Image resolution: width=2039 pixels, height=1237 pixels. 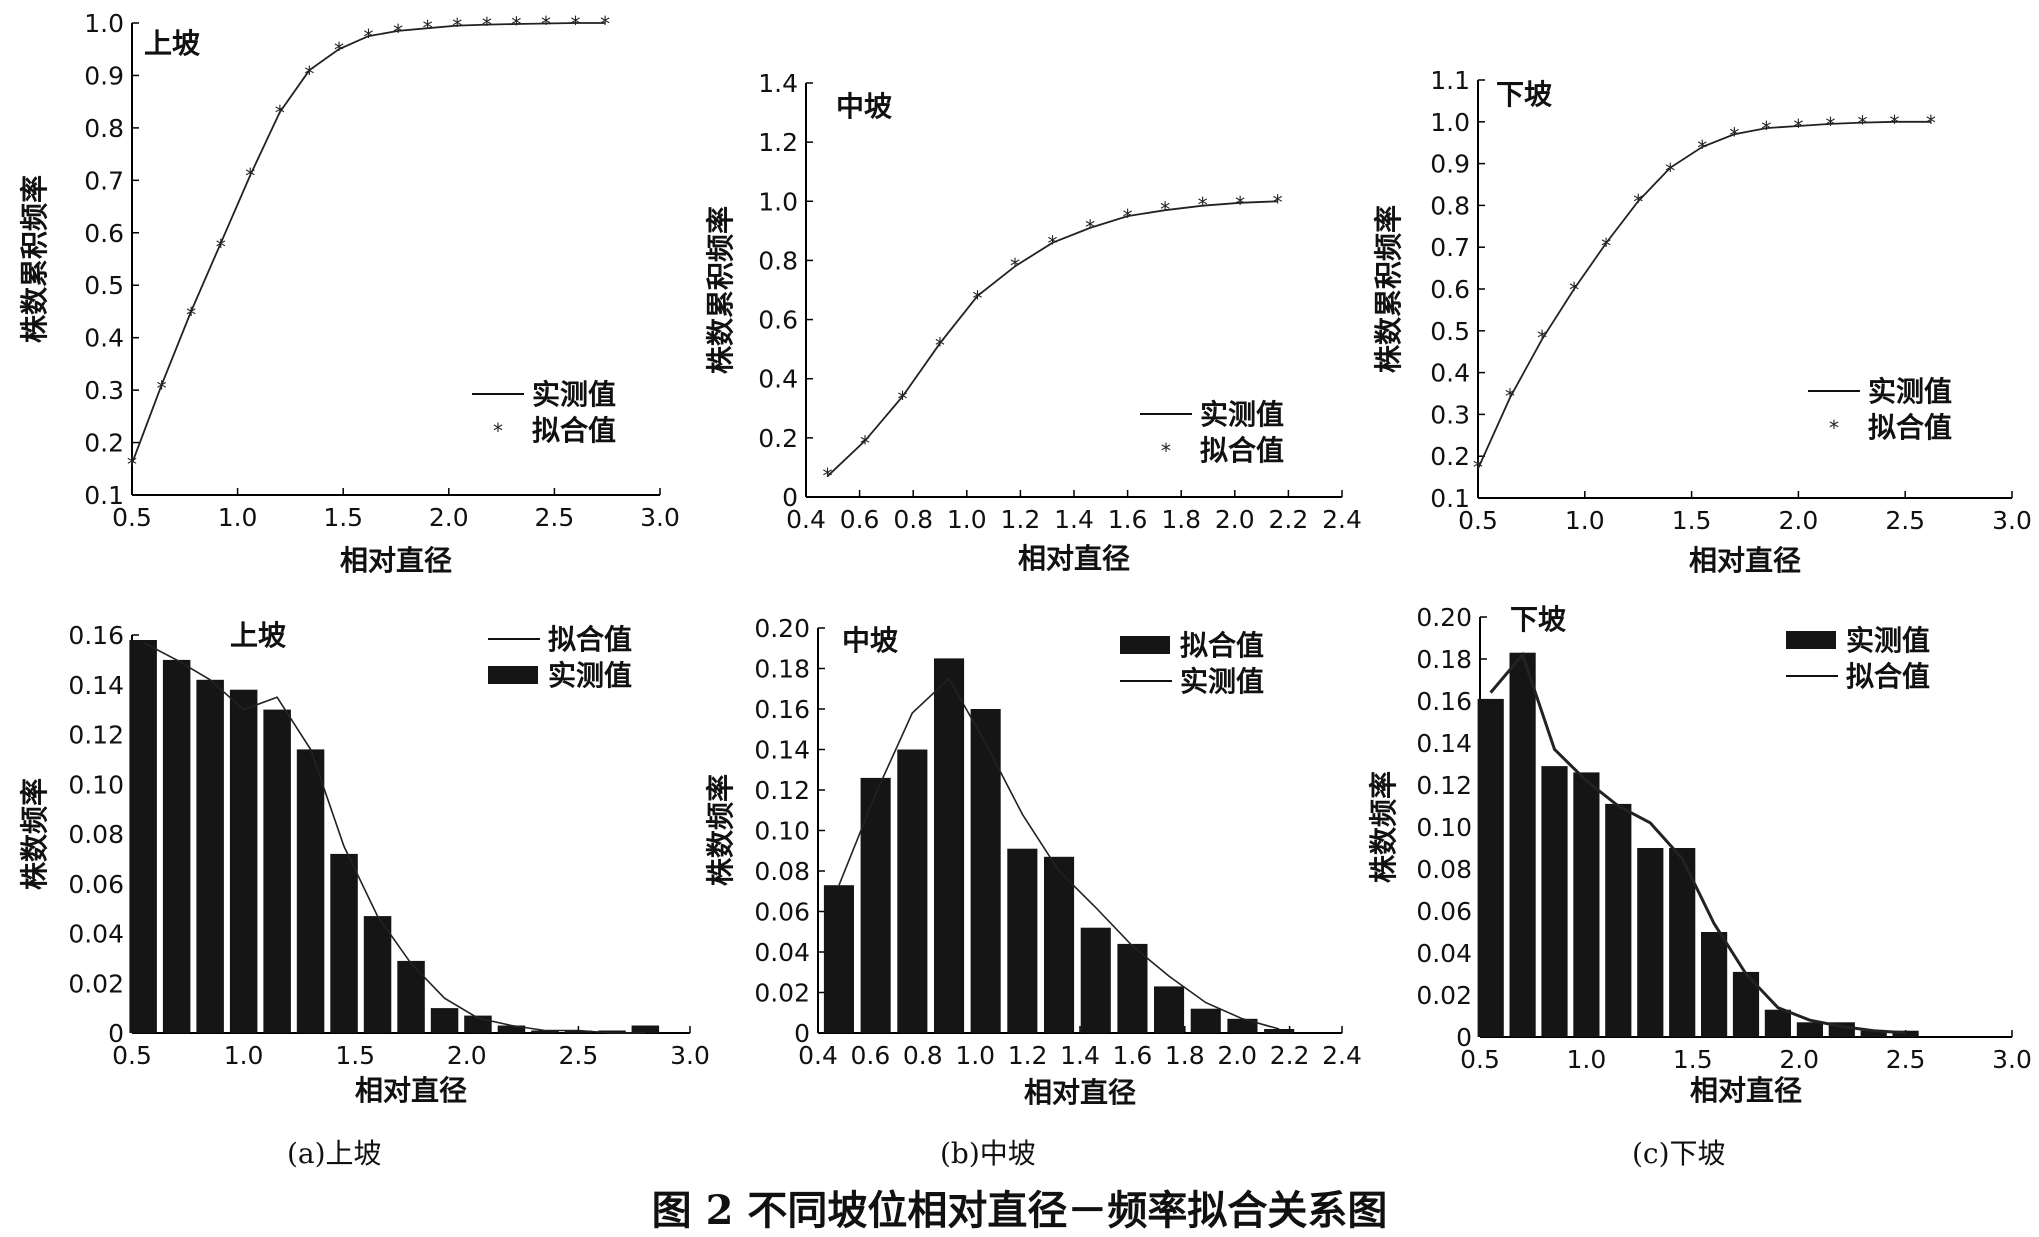 What do you see at coordinates (720, 290) in the screenshot?
I see `y-axis-label: 株数累积频率` at bounding box center [720, 290].